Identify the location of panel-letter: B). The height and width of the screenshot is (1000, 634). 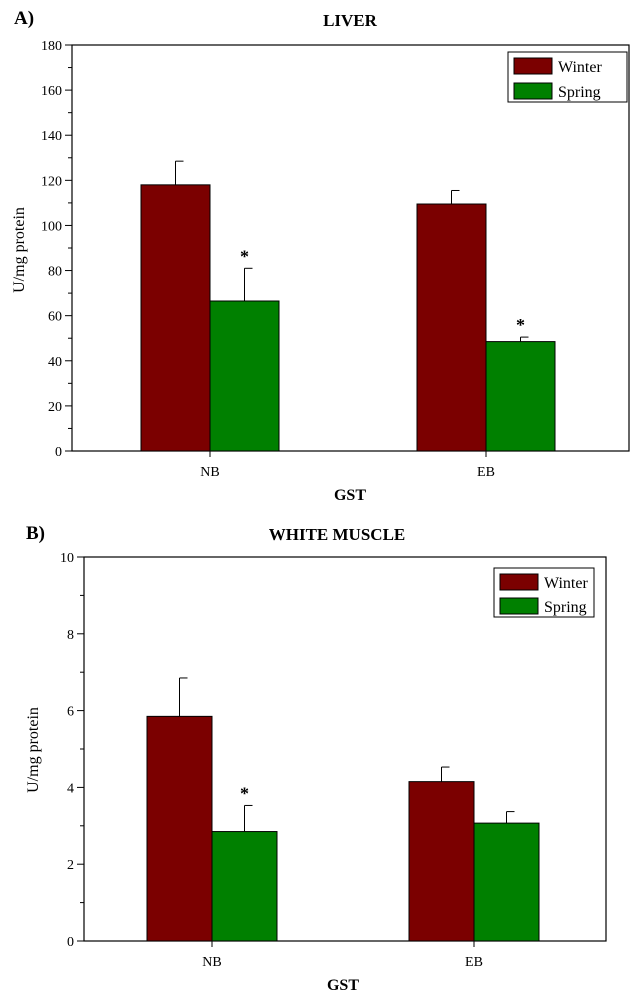
(35, 533).